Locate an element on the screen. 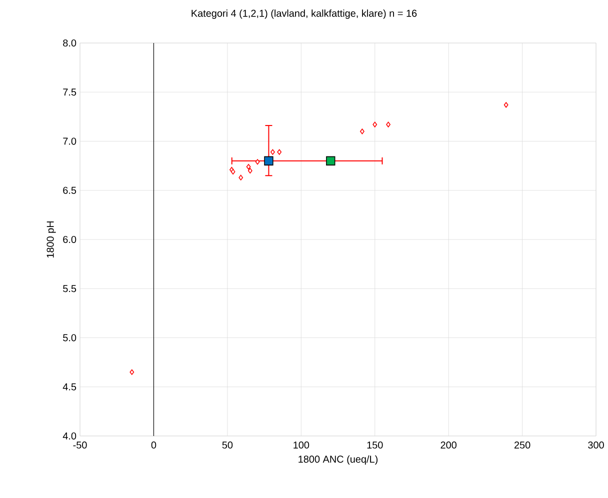  y-tick-label: 4.0 is located at coordinates (69, 436).